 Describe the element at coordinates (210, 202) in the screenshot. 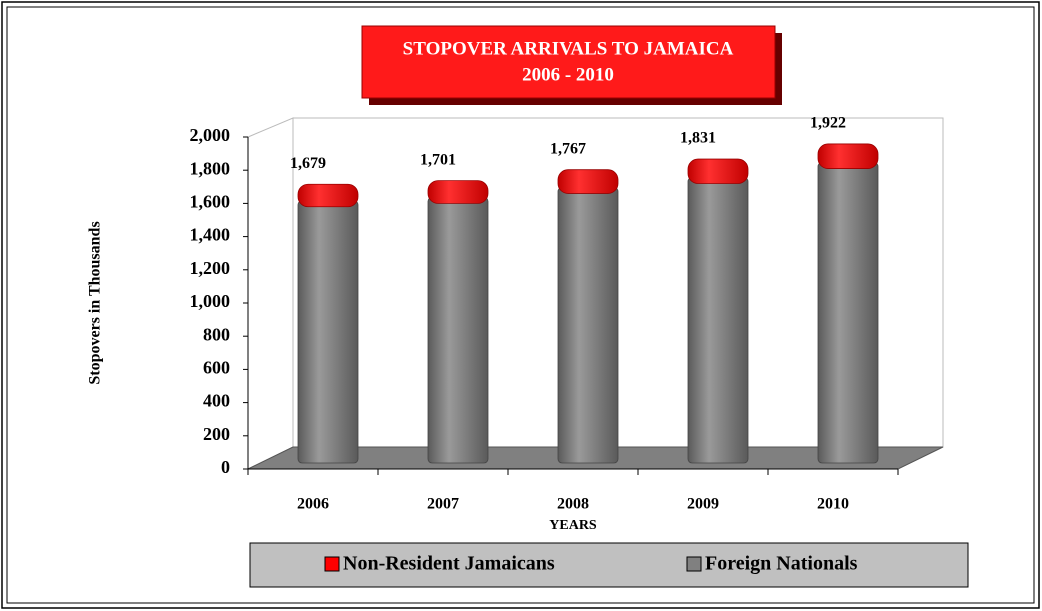

I see `y-tick-label: 1,600` at that location.